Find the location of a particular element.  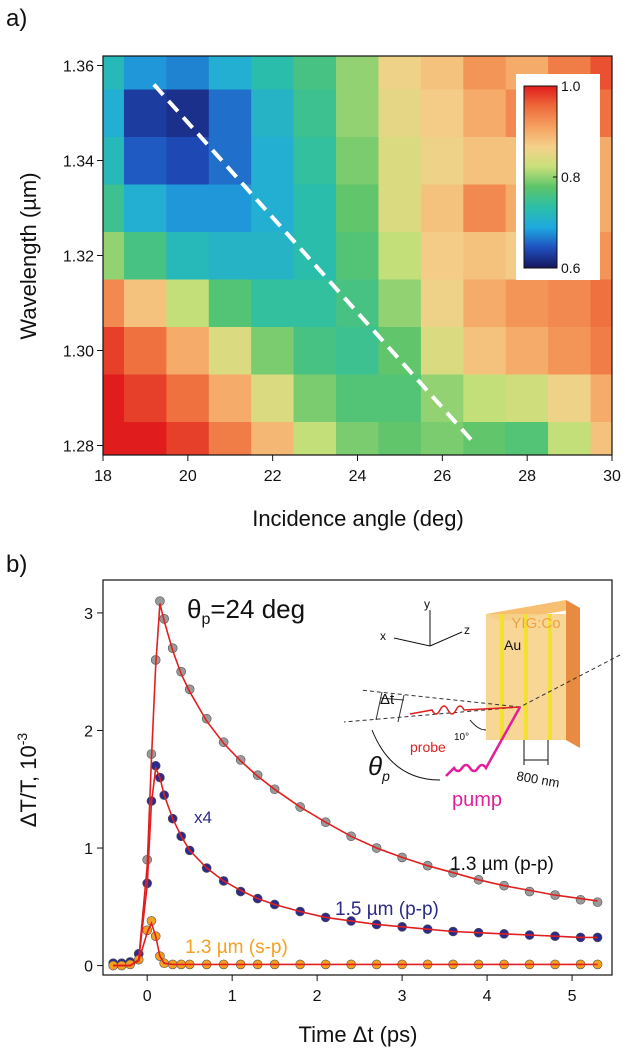

tilt-arc is located at coordinates (478, 725).